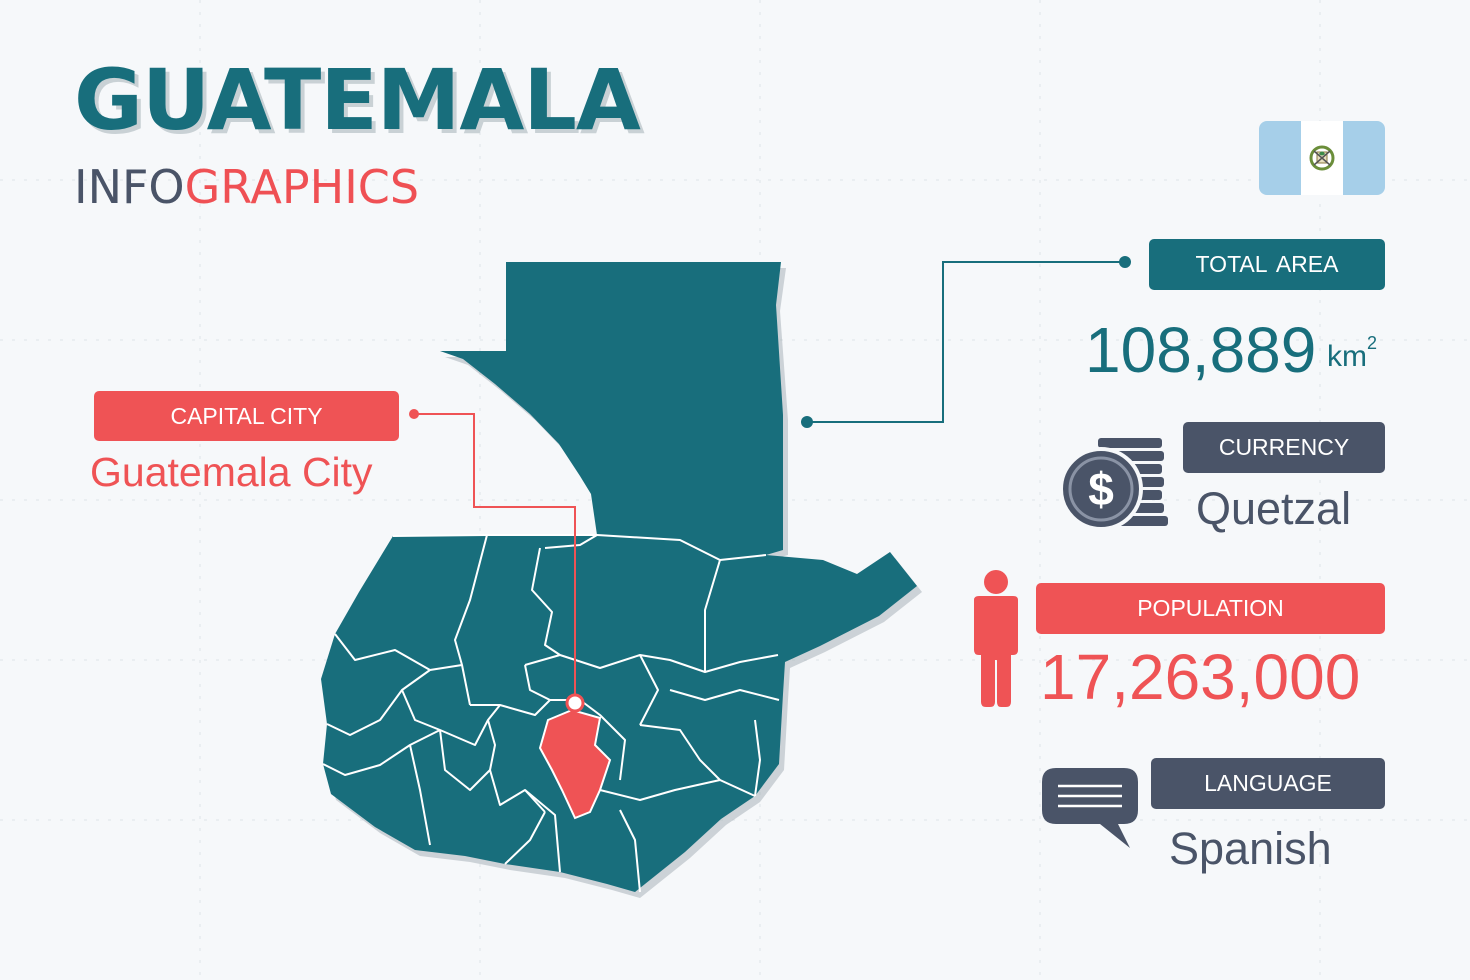 The image size is (1470, 980). What do you see at coordinates (1364, 158) in the screenshot?
I see `flag-band-right` at bounding box center [1364, 158].